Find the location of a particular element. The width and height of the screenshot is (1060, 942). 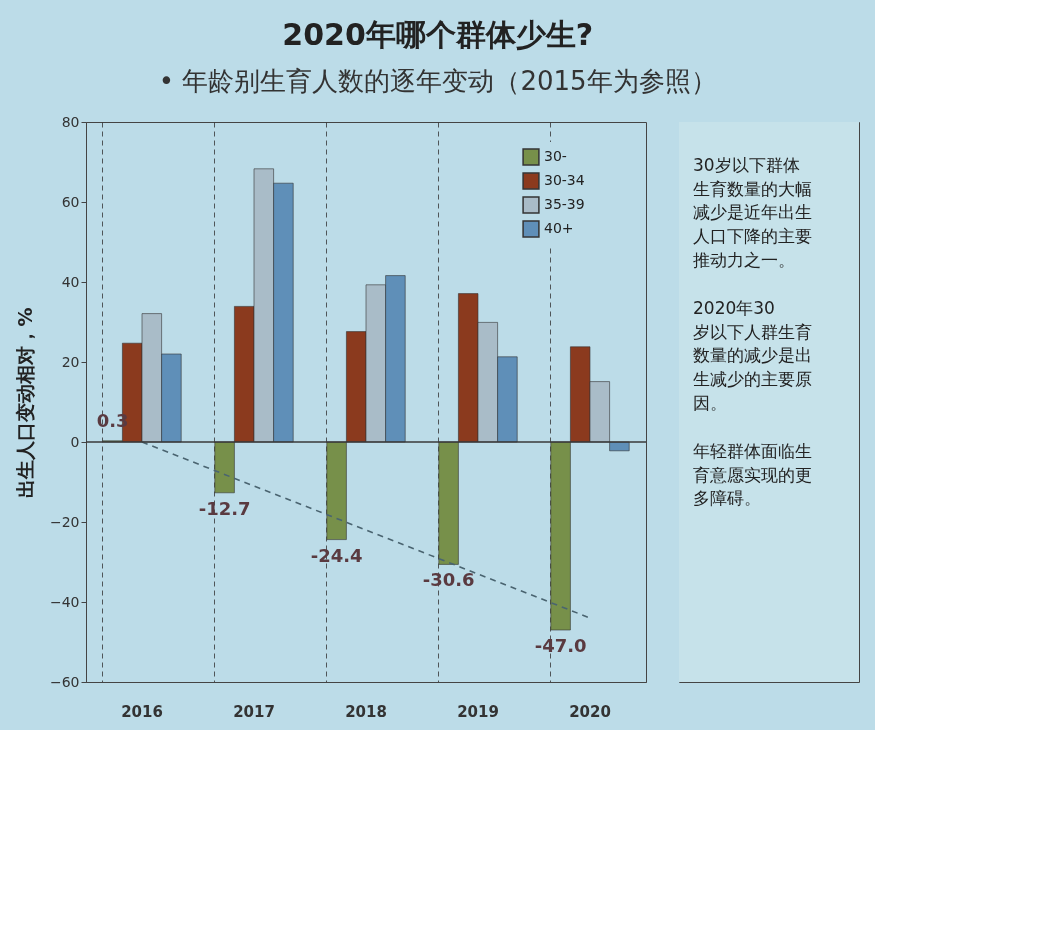

x-tick-label: 2019 is located at coordinates (478, 711).